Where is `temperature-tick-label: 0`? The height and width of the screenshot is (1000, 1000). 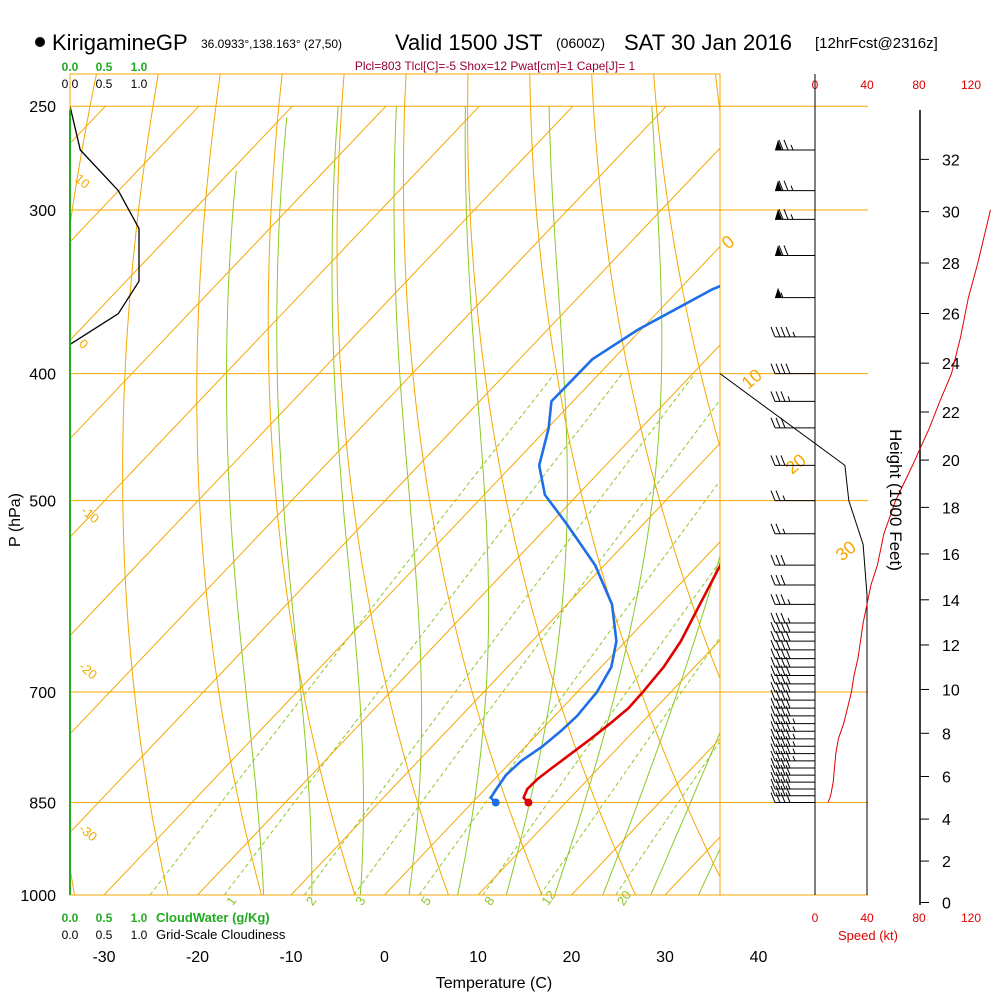 temperature-tick-label: 0 is located at coordinates (384, 957).